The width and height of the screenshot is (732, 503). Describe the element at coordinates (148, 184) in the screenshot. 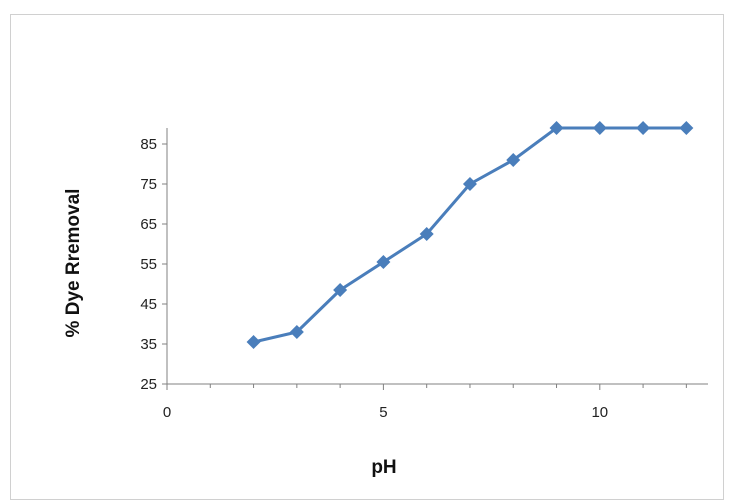

I see `y-tick-label: 75` at that location.